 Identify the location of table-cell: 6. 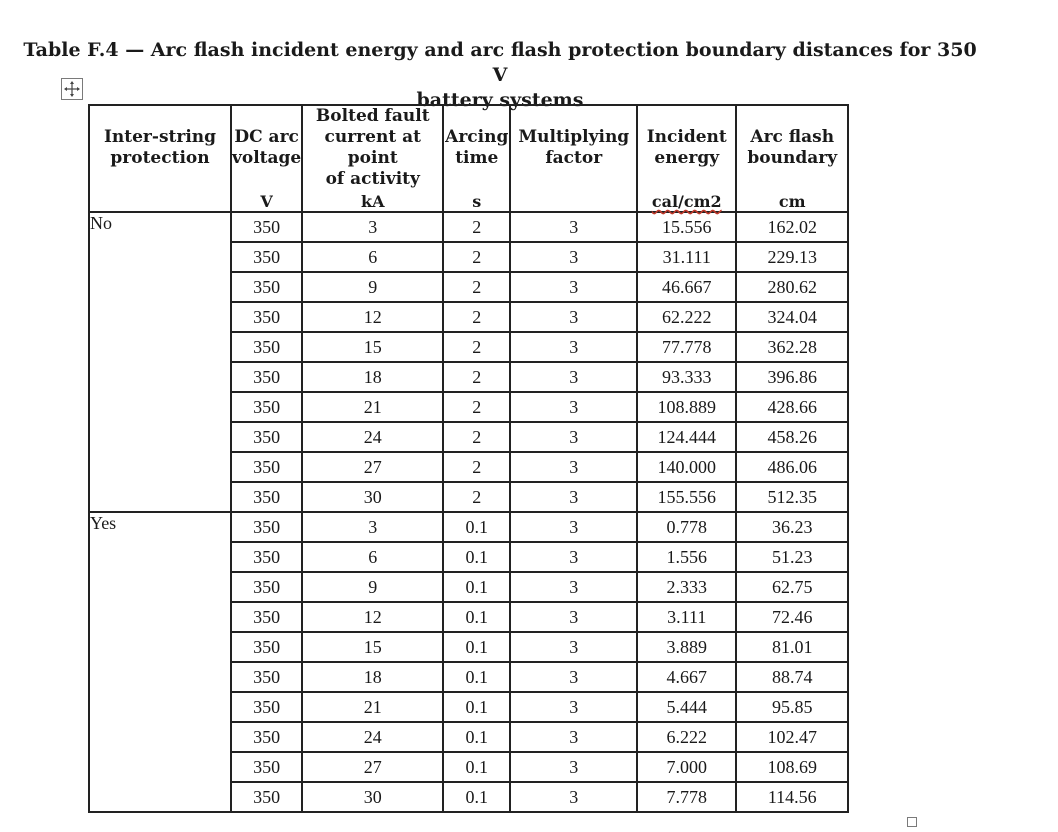
(372, 556).